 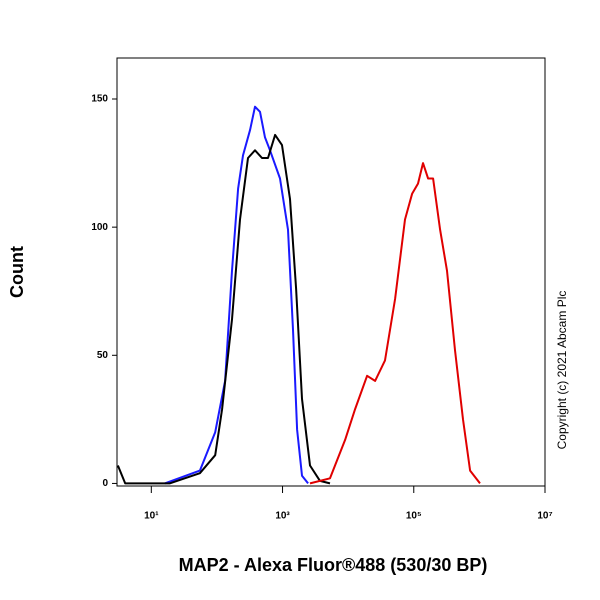 I want to click on x-tick-label: 10³, so click(x=282, y=516).